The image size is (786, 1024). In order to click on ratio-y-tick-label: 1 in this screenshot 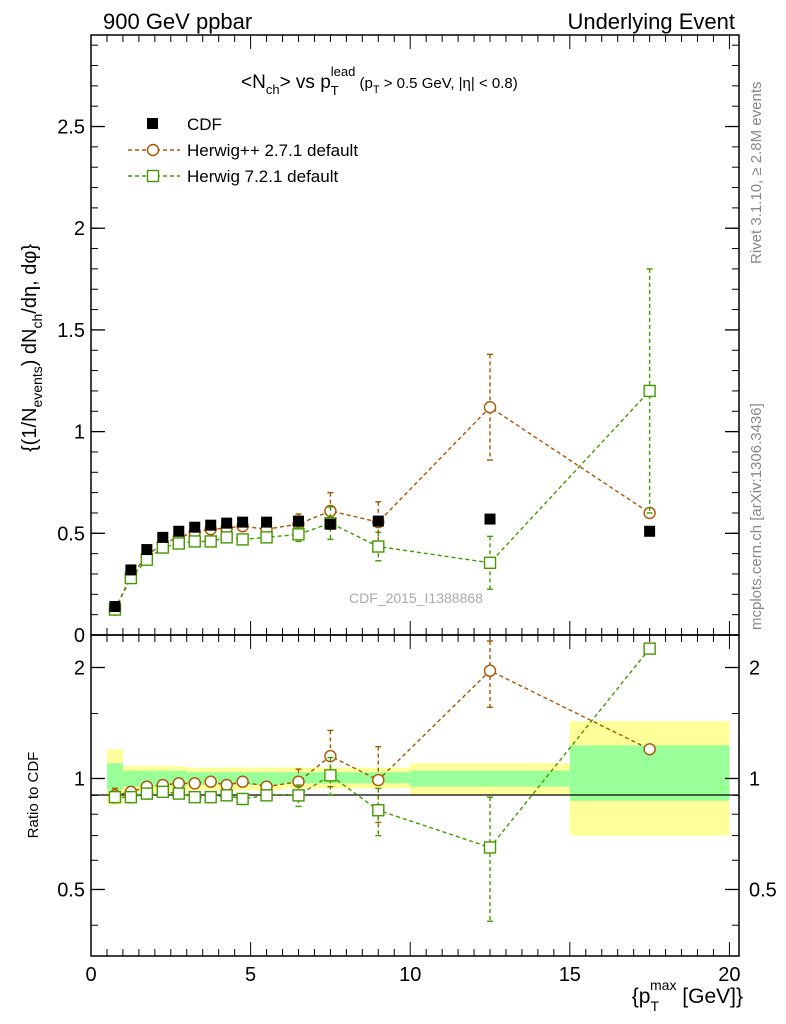, I will do `click(79, 779)`.